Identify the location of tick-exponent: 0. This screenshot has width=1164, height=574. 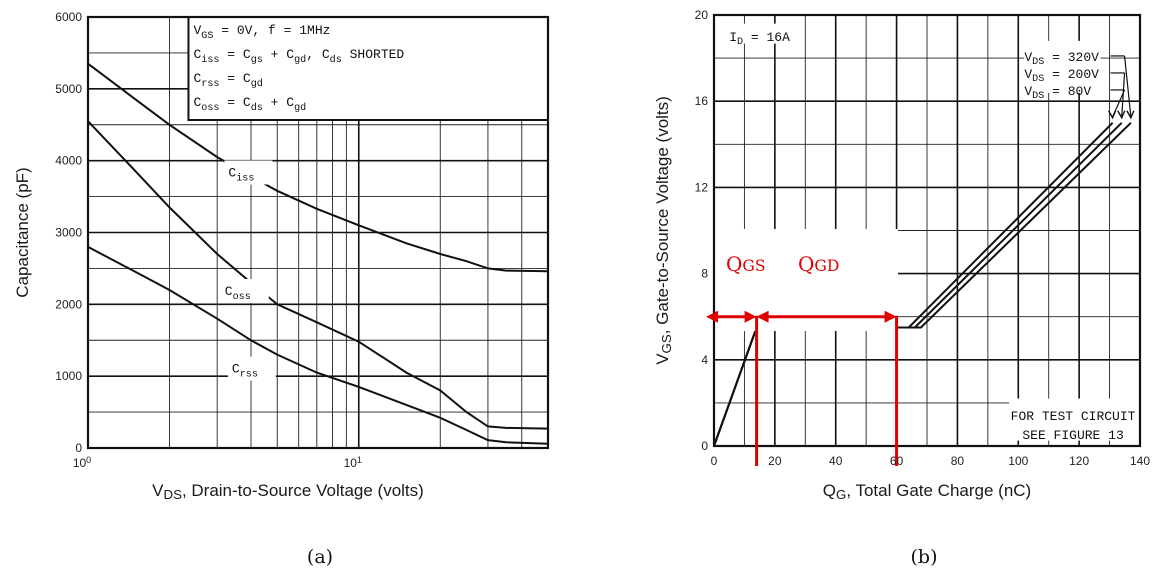
(88, 460).